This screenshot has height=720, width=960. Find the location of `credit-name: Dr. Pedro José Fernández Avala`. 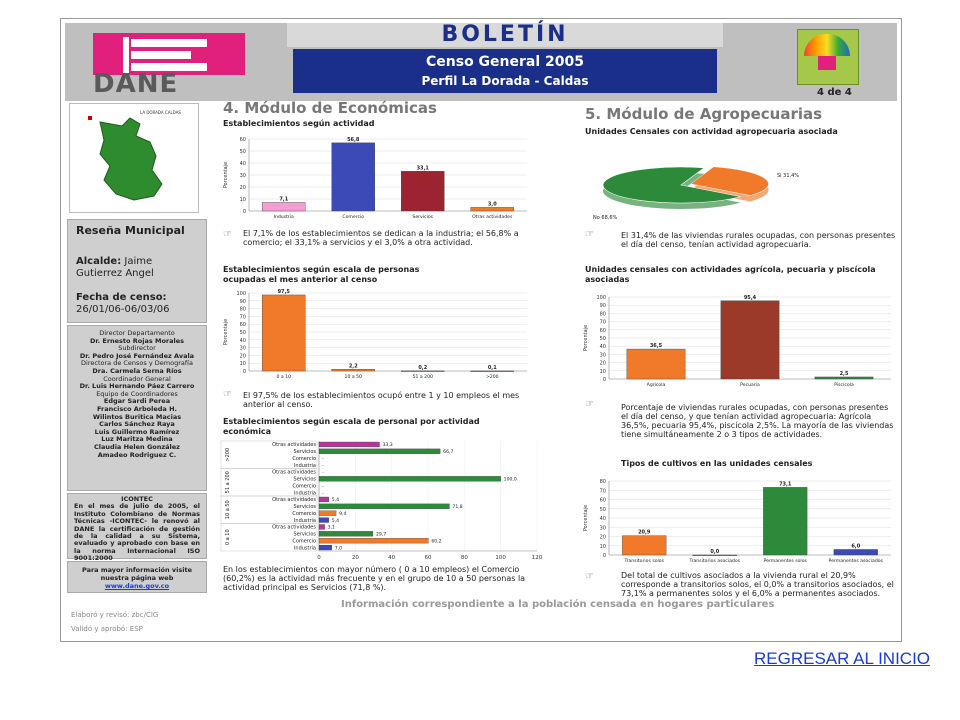

credit-name: Dr. Pedro José Fernández Avala is located at coordinates (137, 355).